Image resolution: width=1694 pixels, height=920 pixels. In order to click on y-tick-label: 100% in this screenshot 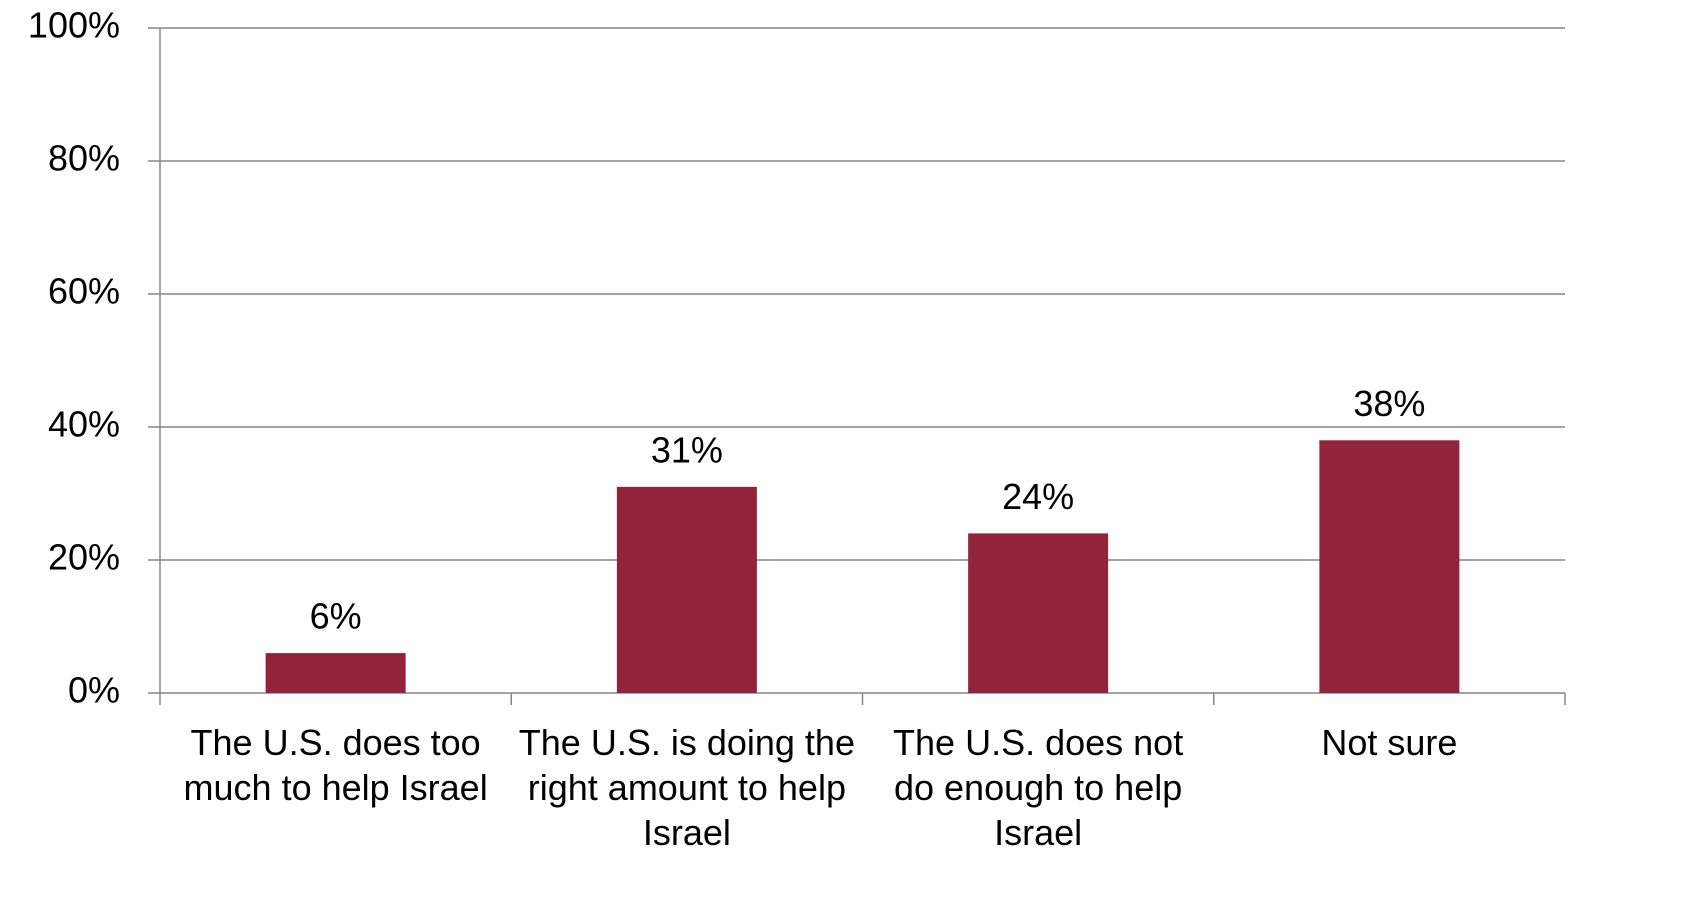, I will do `click(74, 25)`.